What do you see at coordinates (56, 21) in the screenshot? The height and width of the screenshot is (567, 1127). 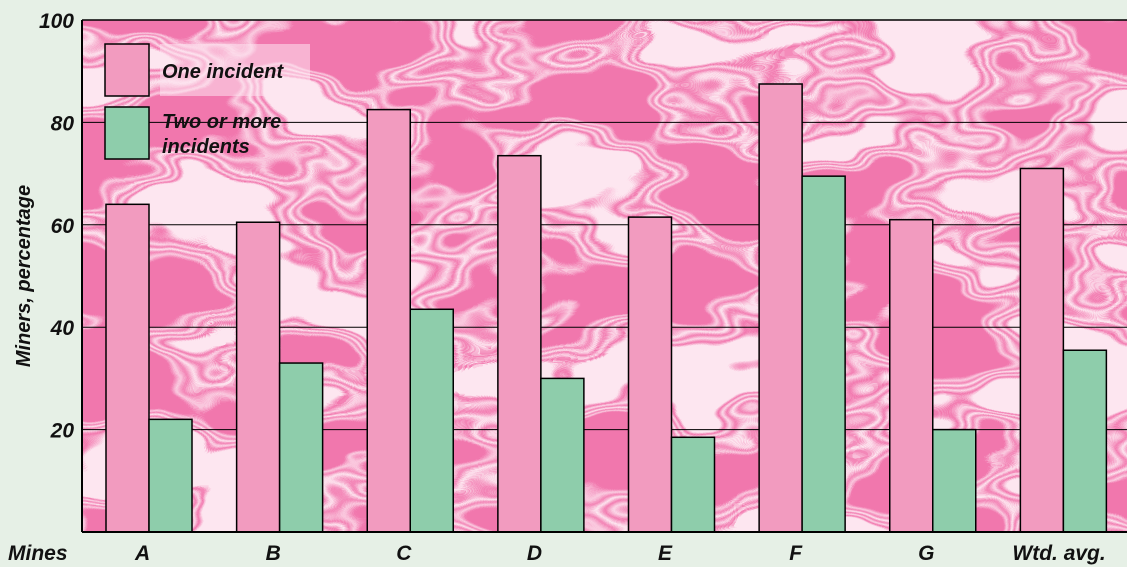 I see `y-tick-label-100: 100` at bounding box center [56, 21].